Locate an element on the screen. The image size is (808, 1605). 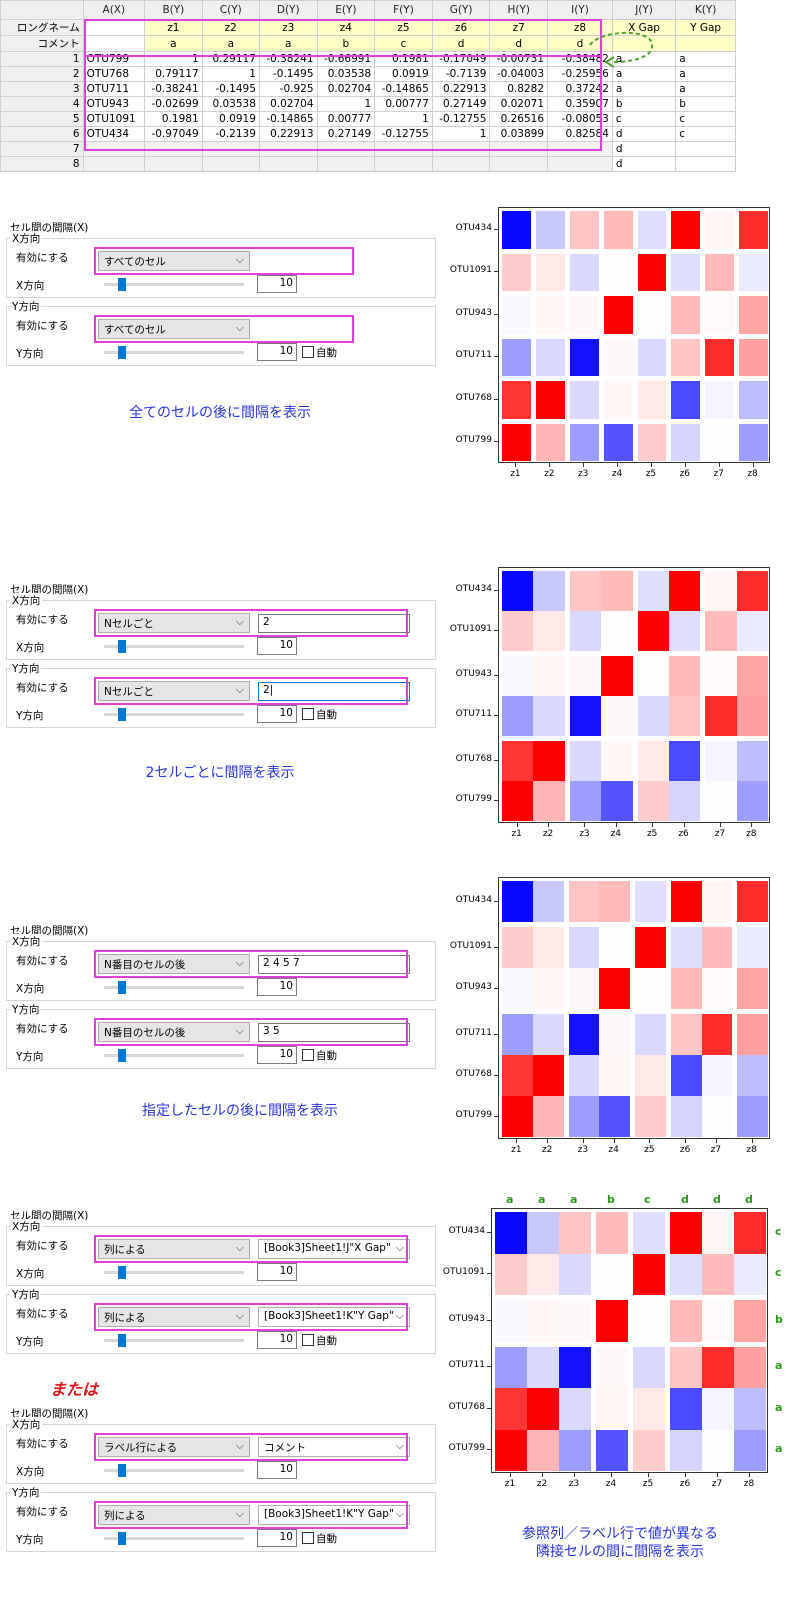
data-cell: -0.12755 is located at coordinates (461, 119).